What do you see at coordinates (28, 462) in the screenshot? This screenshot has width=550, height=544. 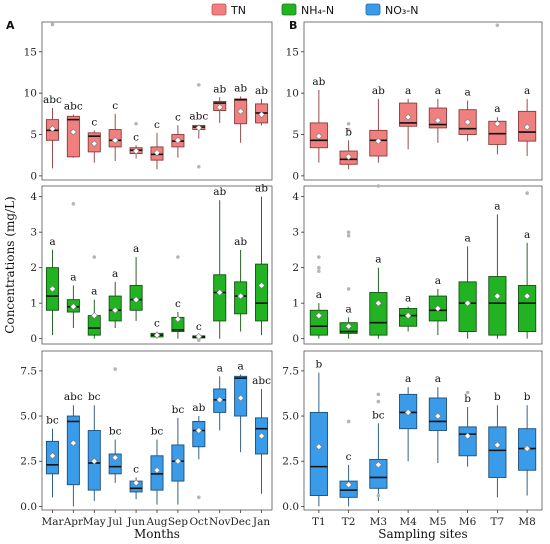 I see `y-tick-label: 2.5` at bounding box center [28, 462].